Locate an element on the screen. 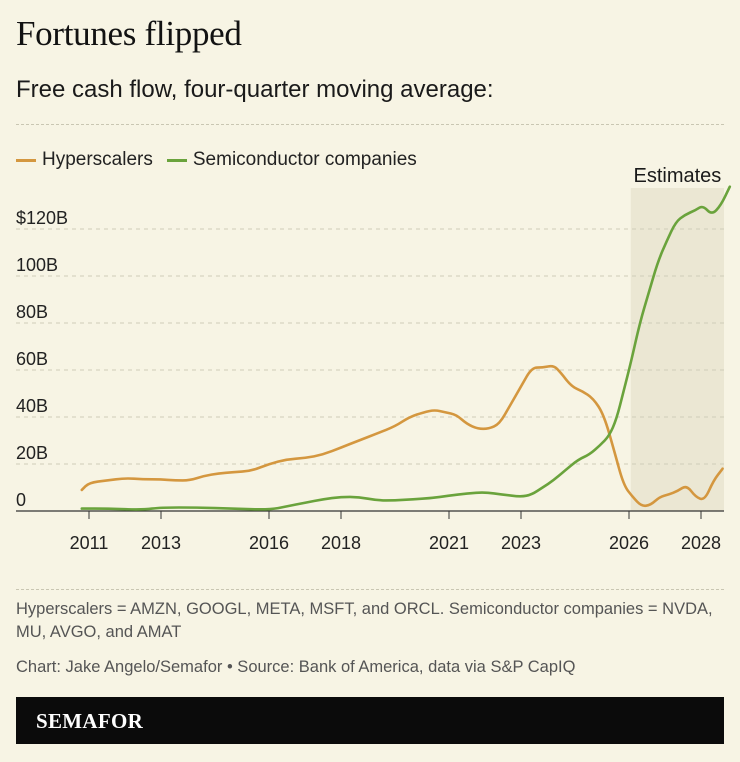 This screenshot has height=762, width=740. y-tick-label-20: 20B is located at coordinates (32, 453).